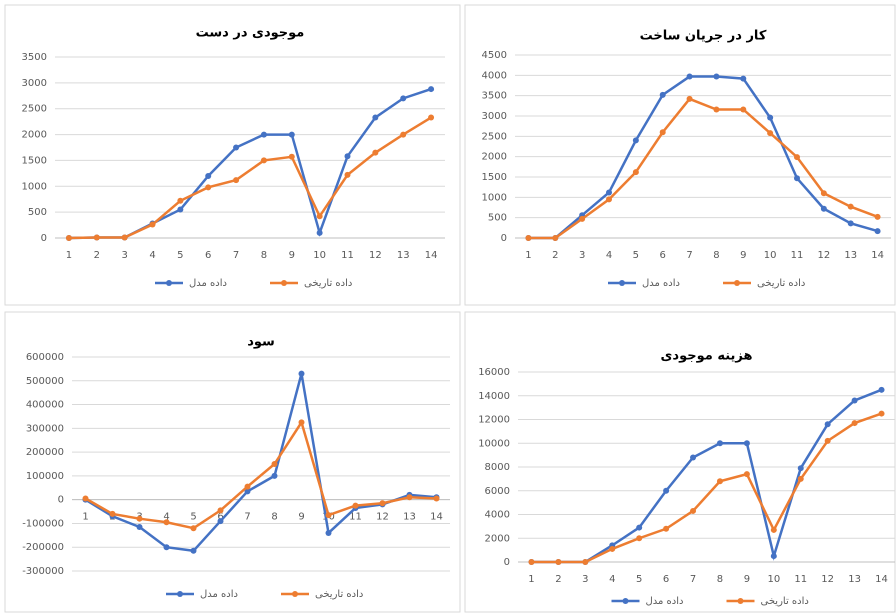  Describe the element at coordinates (781, 283) in the screenshot. I see `legend-label: داده تاریخی` at that location.